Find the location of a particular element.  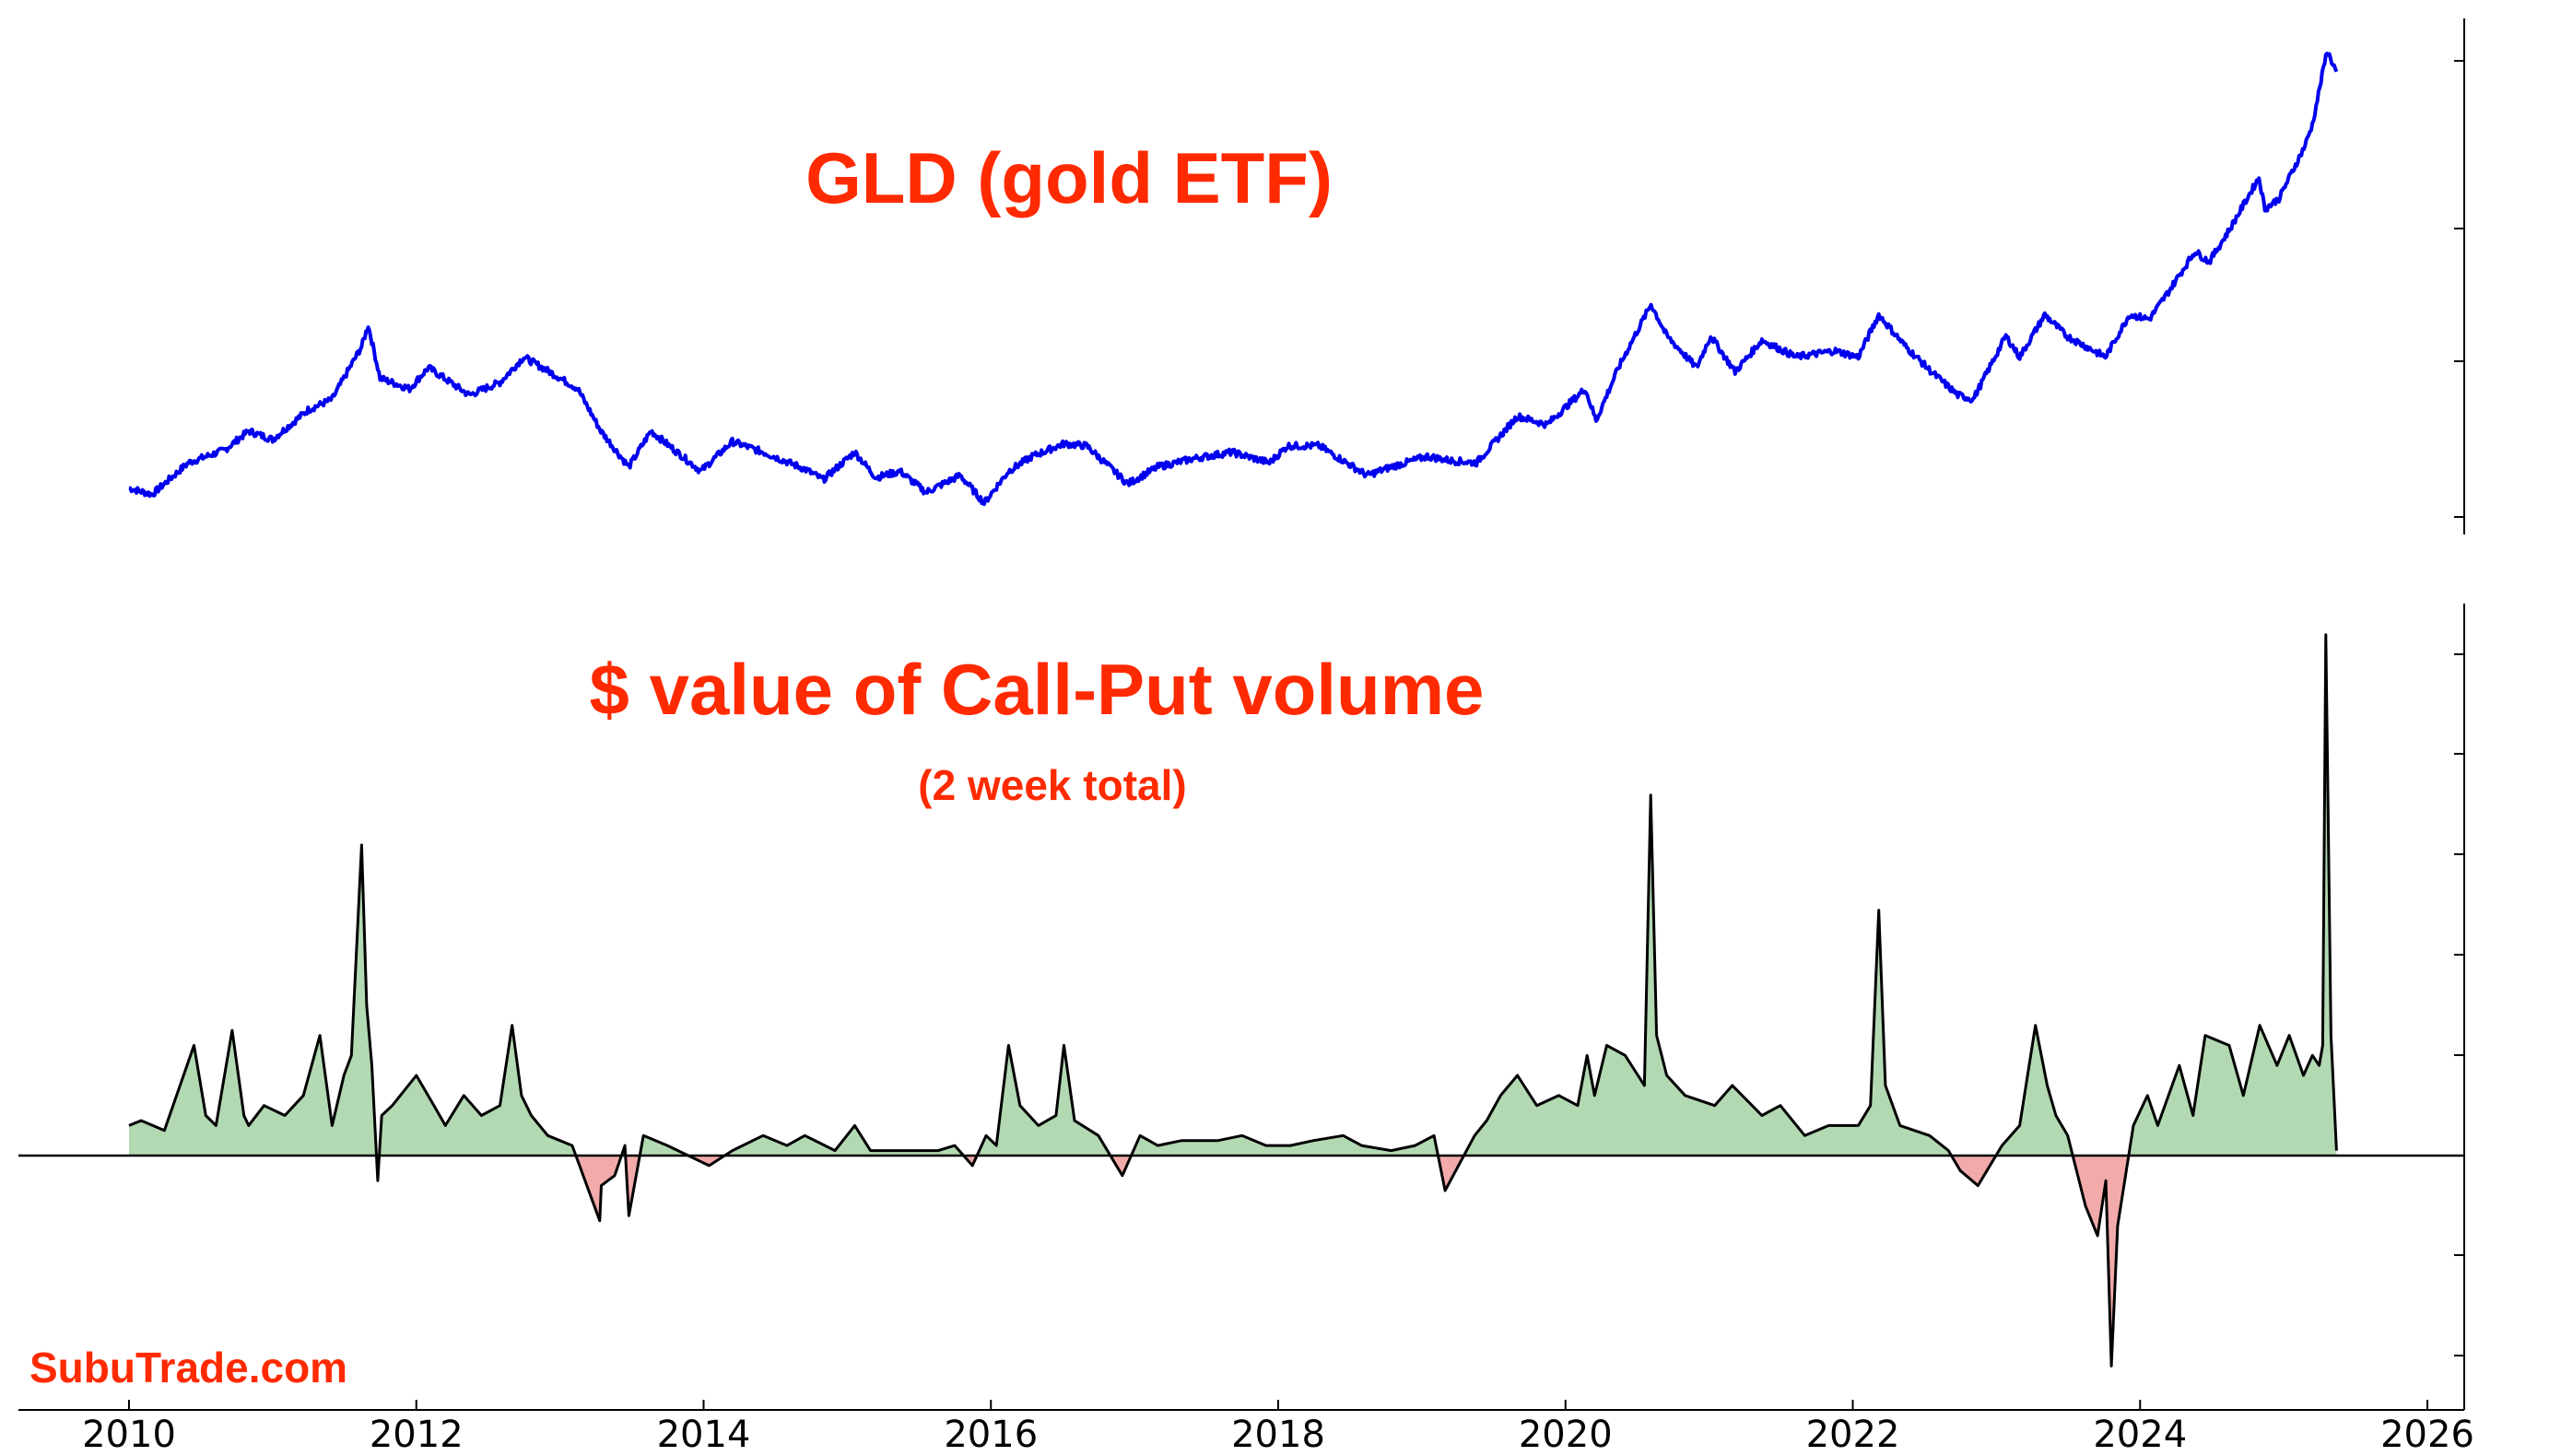

gld-chart-title: GLD (gold ETF) is located at coordinates (1069, 177).